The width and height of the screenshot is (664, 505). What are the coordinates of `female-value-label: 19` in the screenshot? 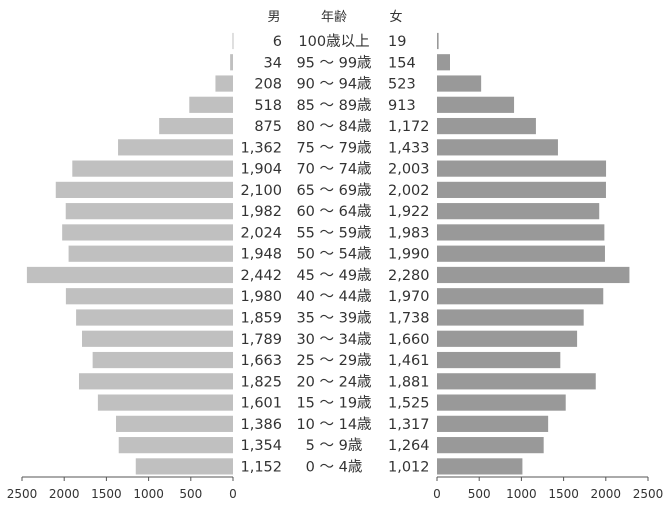 It's located at (397, 42).